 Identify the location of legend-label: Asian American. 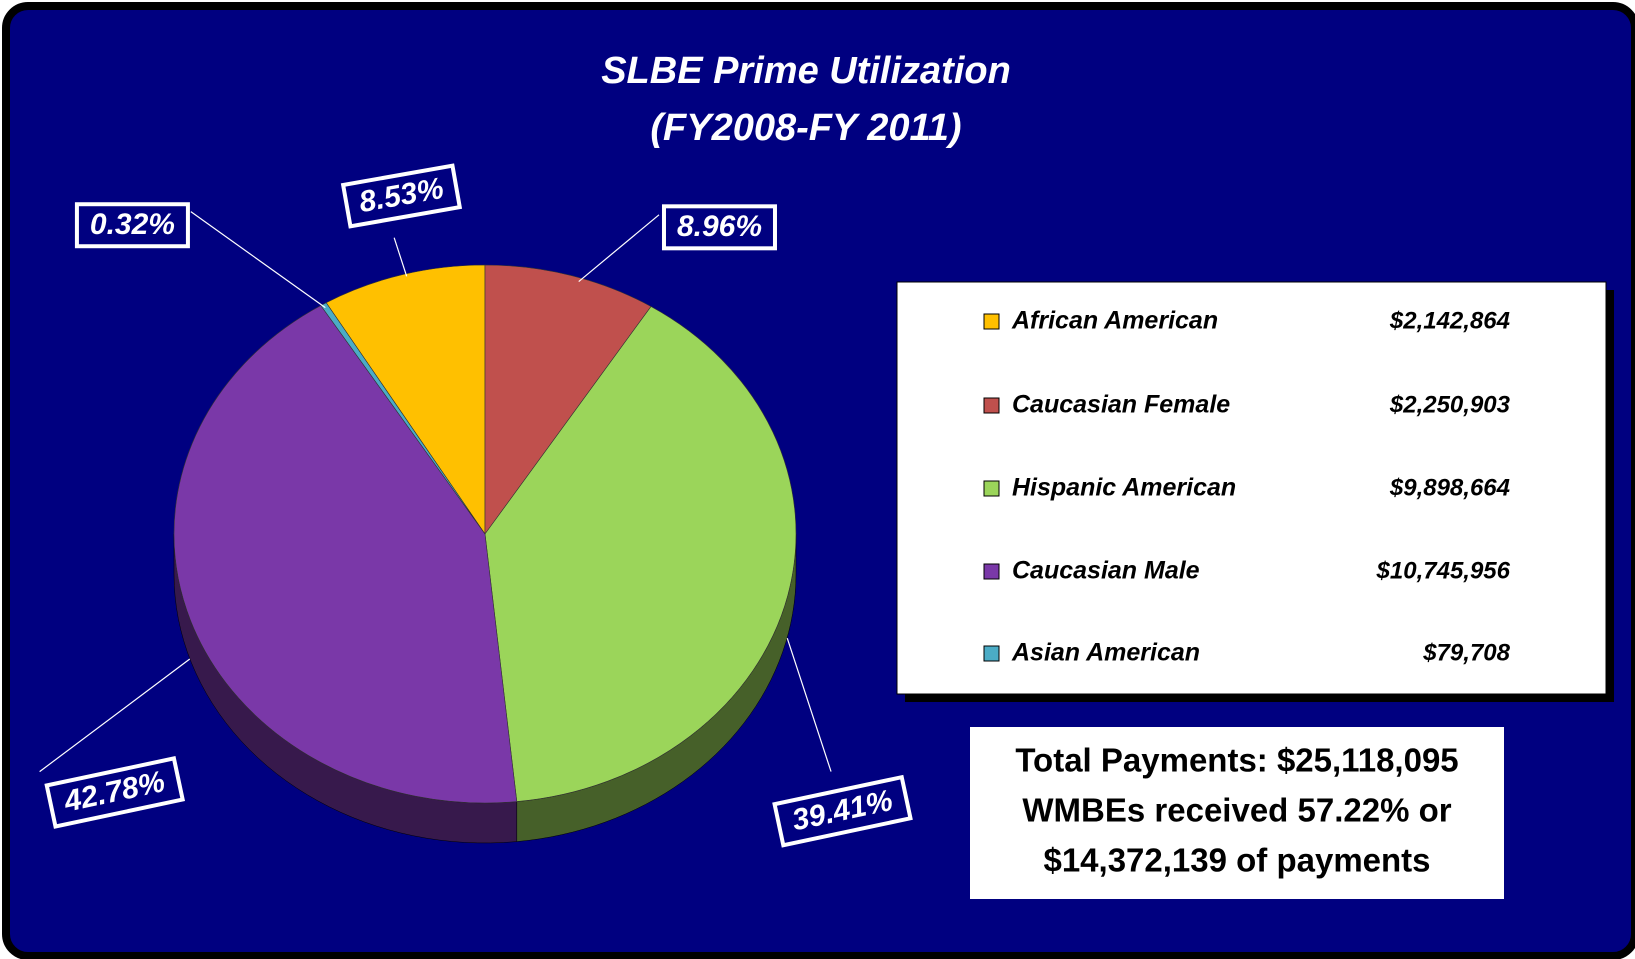
(1105, 653).